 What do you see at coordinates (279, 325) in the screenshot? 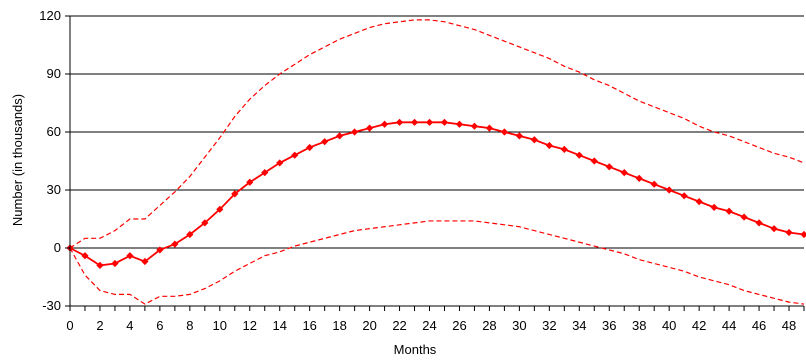
I see `x-tick-label: 14` at bounding box center [279, 325].